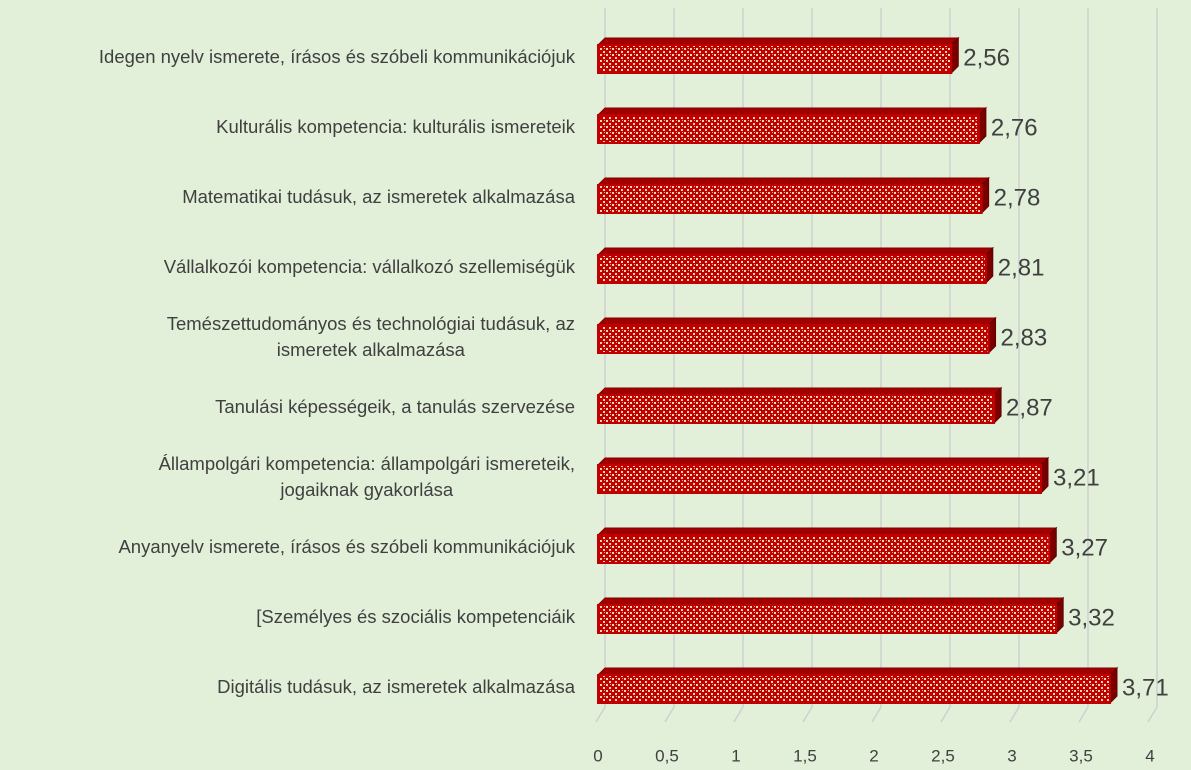 This screenshot has width=1191, height=770. I want to click on x-tick-label: 0, so click(597, 755).